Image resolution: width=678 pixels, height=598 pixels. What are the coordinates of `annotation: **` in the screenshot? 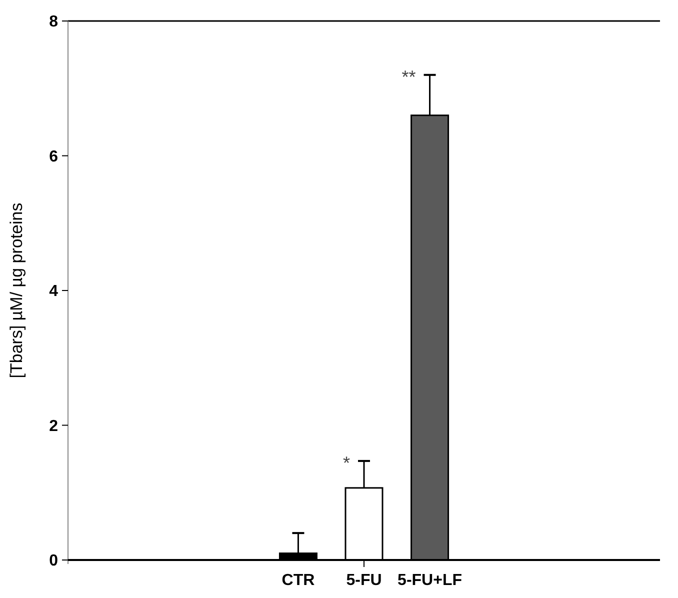 It's located at (409, 77).